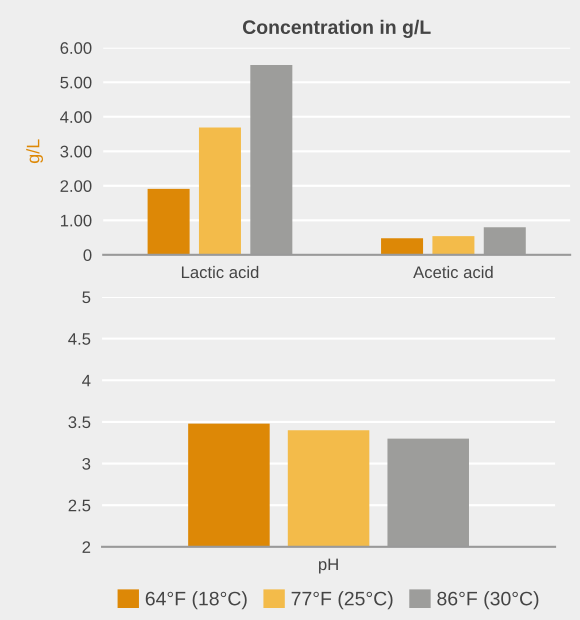 This screenshot has width=580, height=620. What do you see at coordinates (342, 600) in the screenshot?
I see `legend-label: 77°F (25°C)` at bounding box center [342, 600].